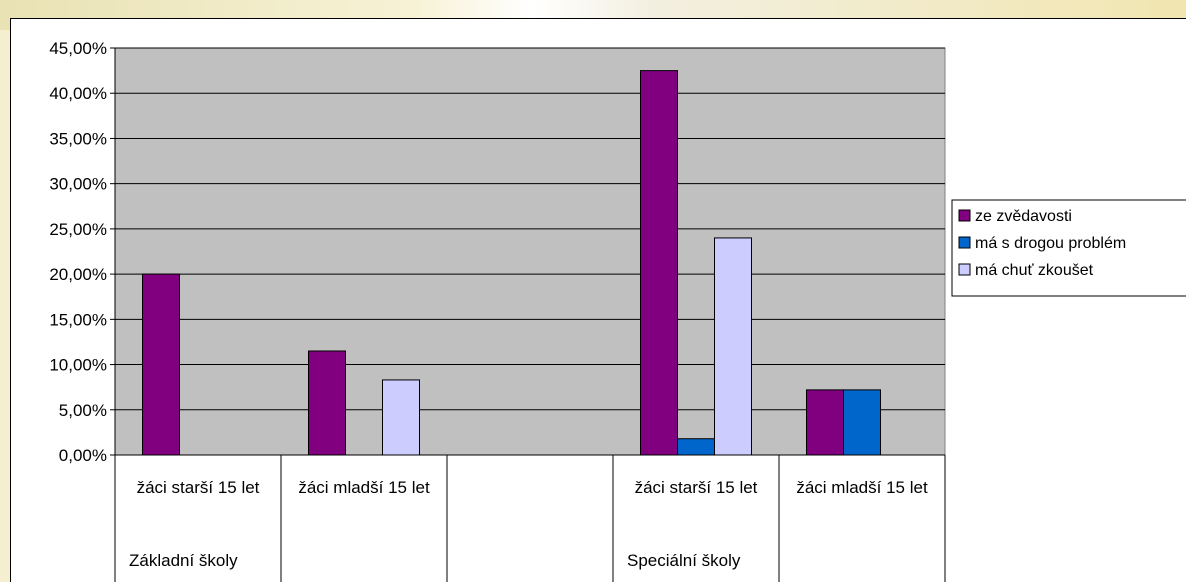 The image size is (1186, 582). I want to click on y-tick-label: 25,00%, so click(78, 229).